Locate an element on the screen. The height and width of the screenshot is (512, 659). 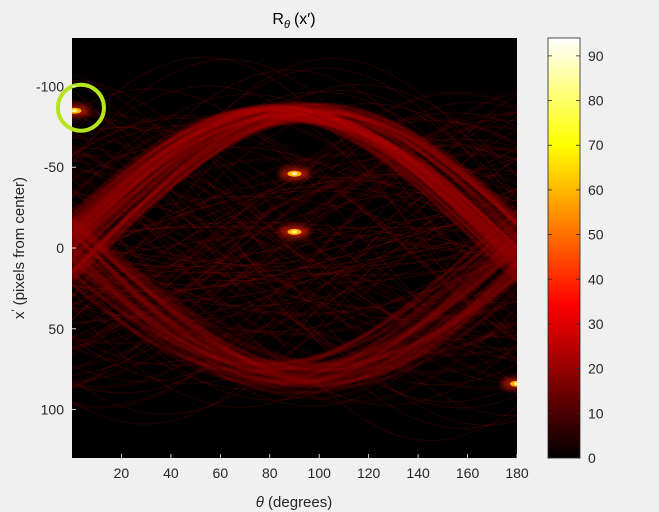
colorbar-ticks: 0 10 20 30 40 50 60 70 80 90 is located at coordinates (576, 257).